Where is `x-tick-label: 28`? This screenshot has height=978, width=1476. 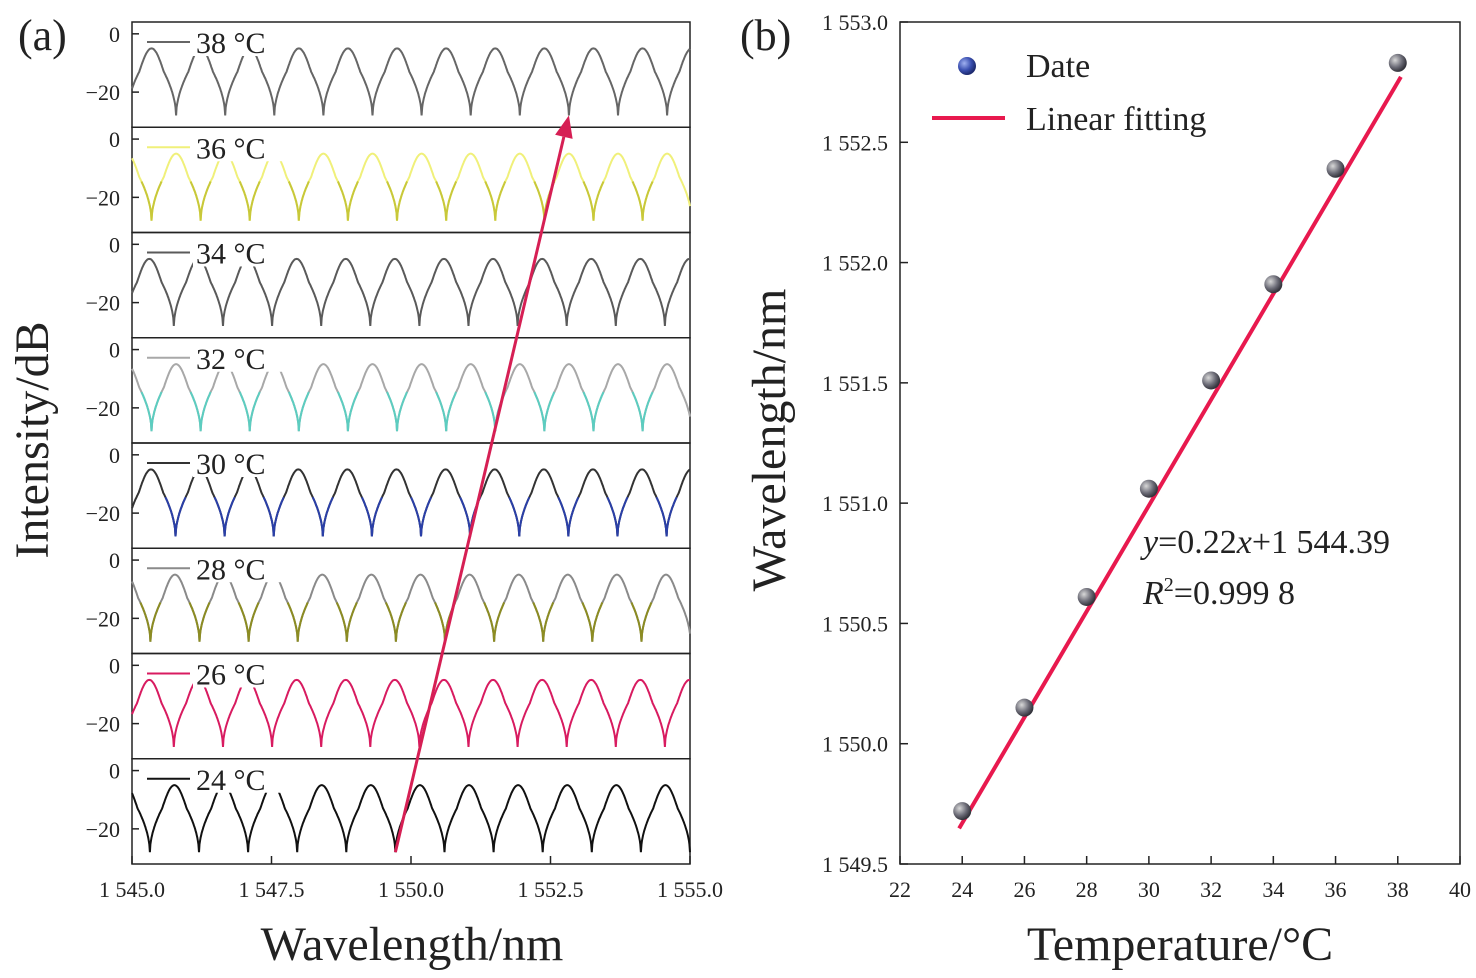
x-tick-label: 28 is located at coordinates (1087, 889).